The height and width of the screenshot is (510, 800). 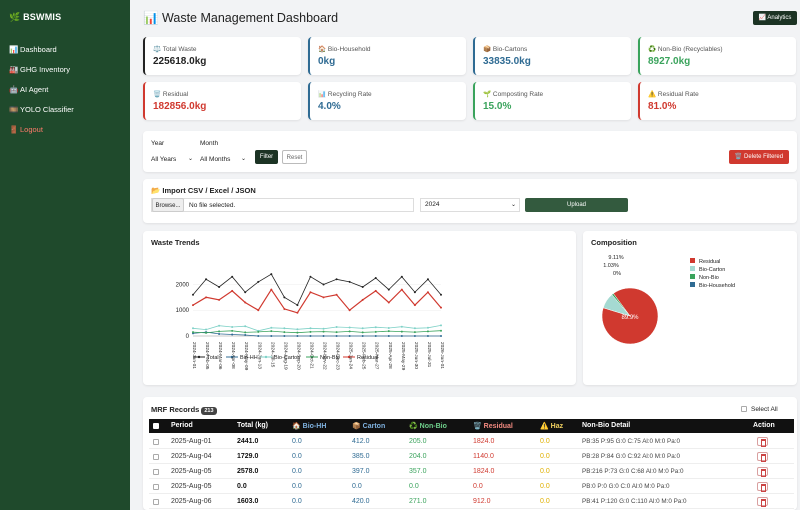 I want to click on select-all-checkbox, so click(x=744, y=409).